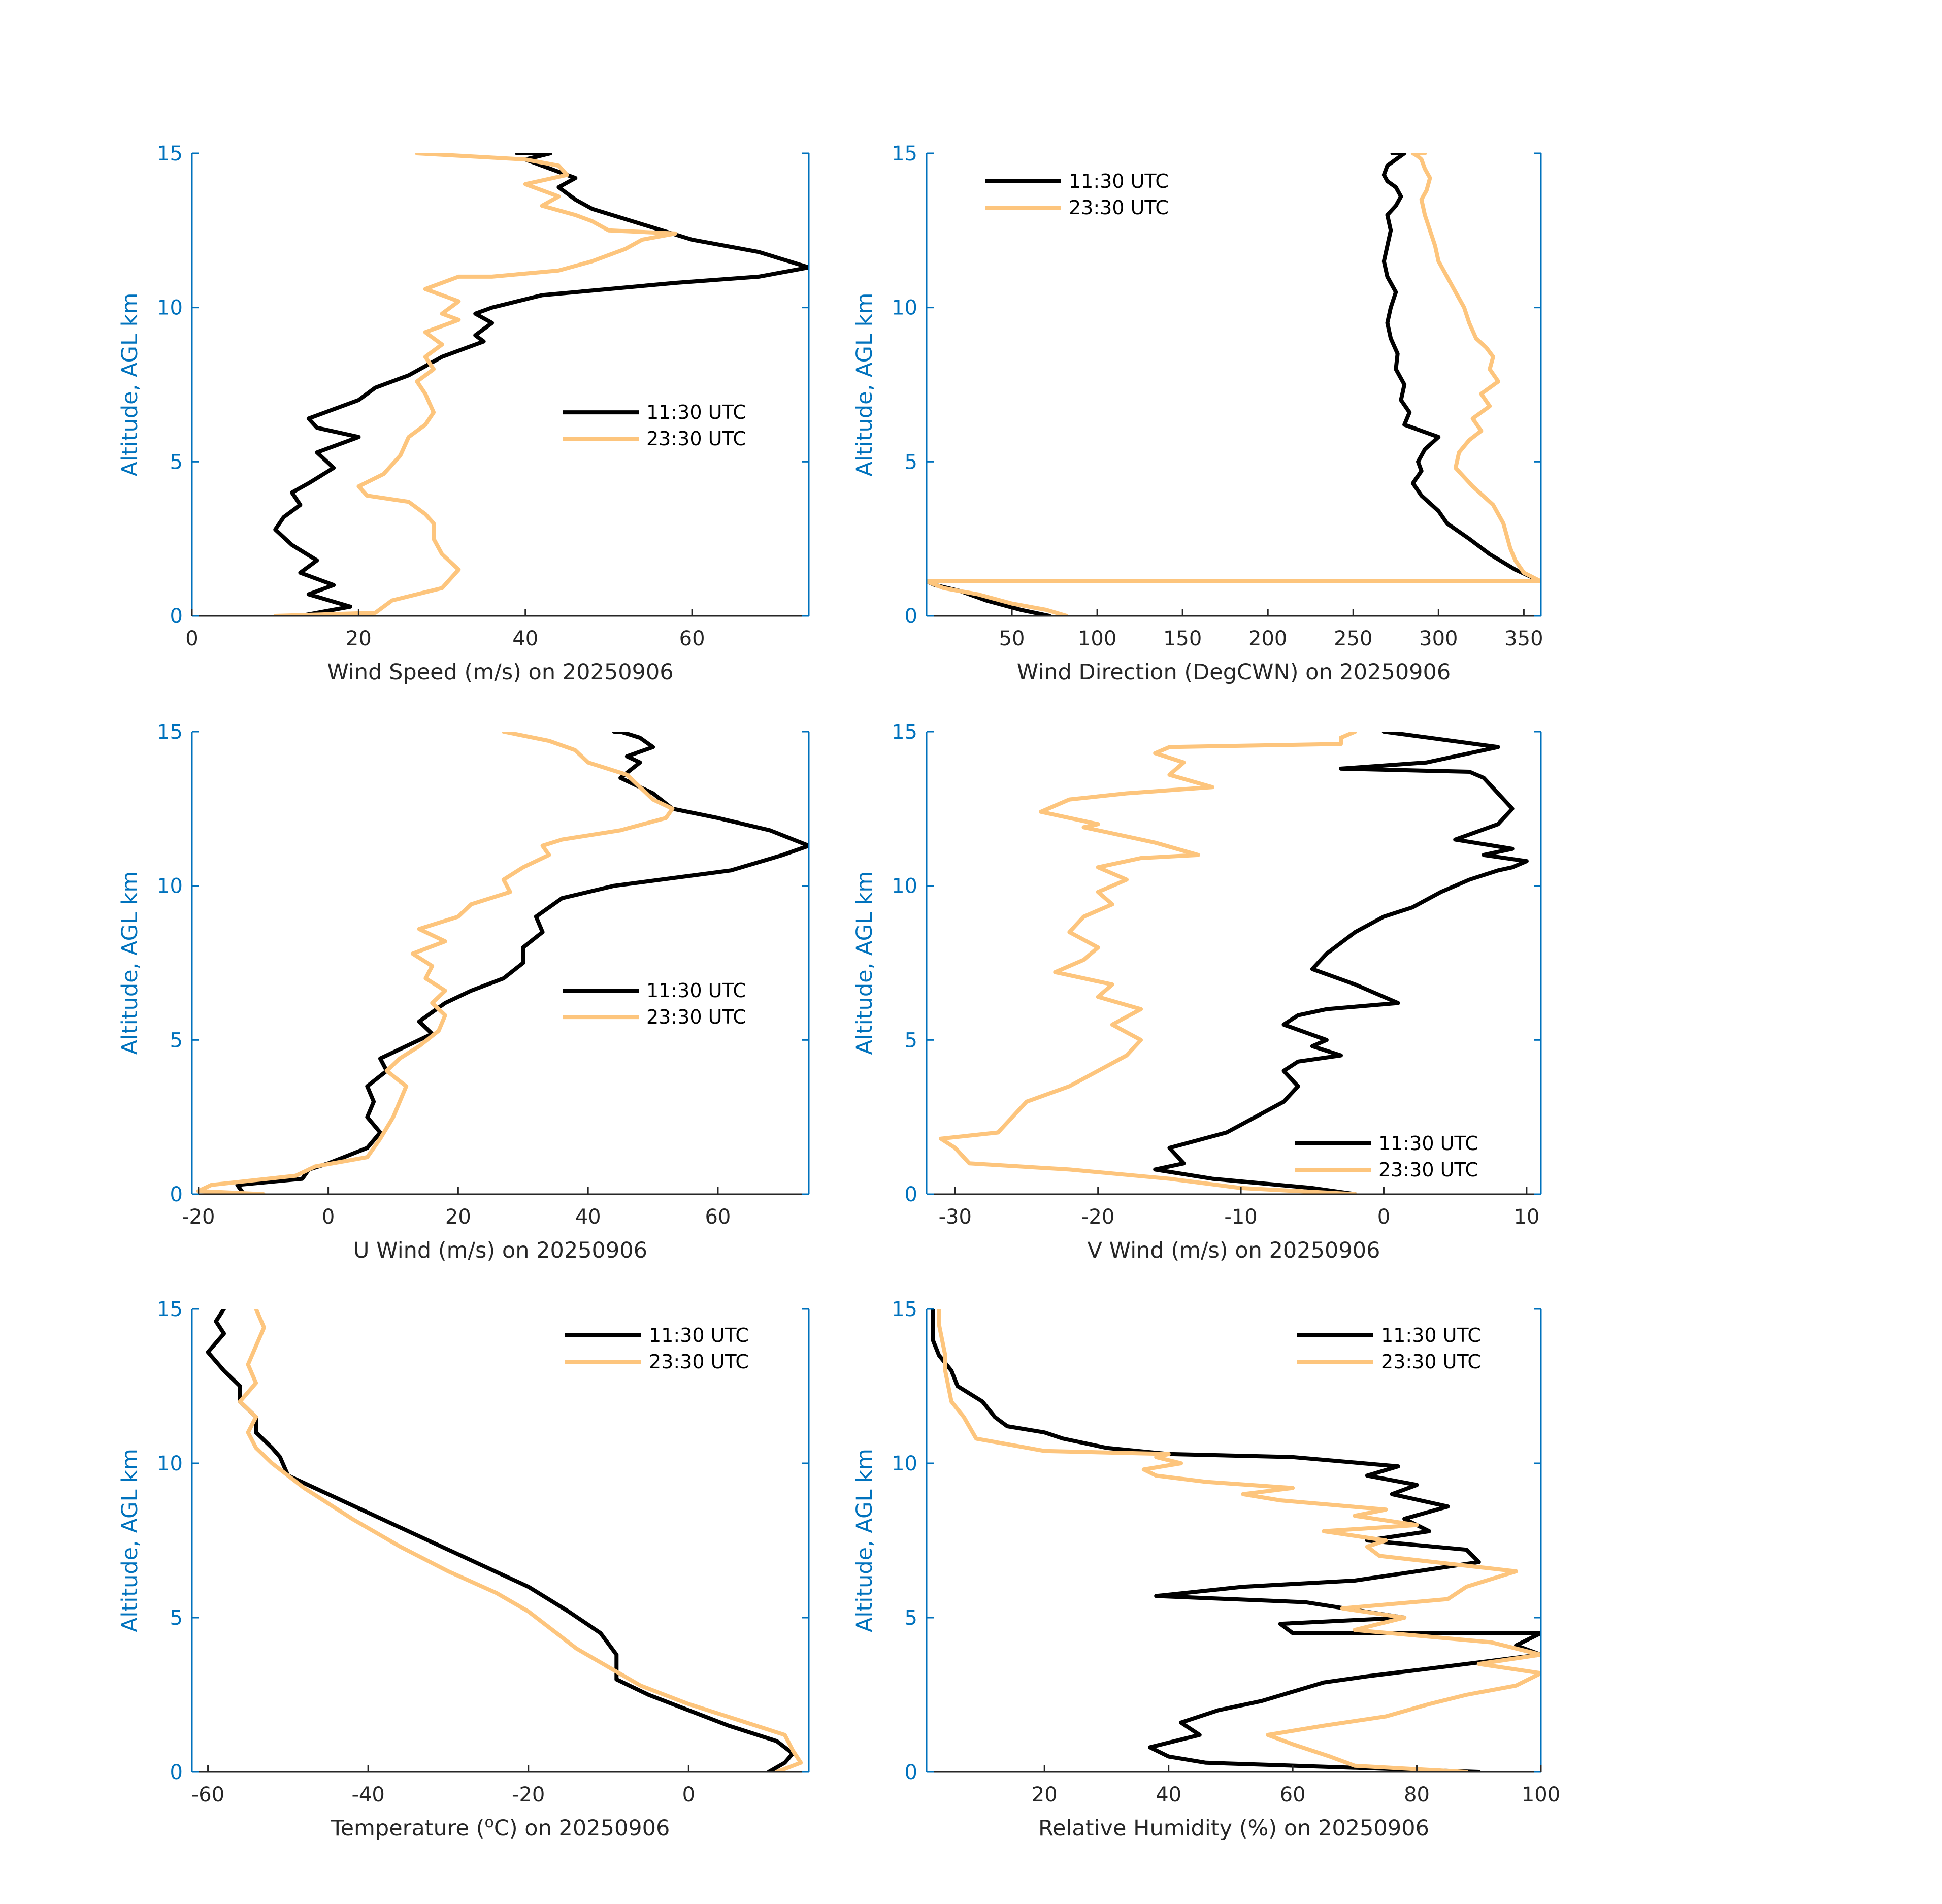 Image resolution: width=1942 pixels, height=1904 pixels. Describe the element at coordinates (367, 1795) in the screenshot. I see `x-tick-label: -40` at that location.